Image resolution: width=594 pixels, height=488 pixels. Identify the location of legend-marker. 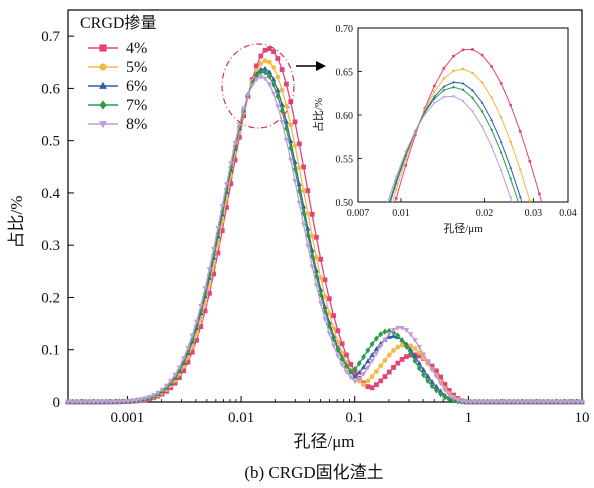
(103, 125).